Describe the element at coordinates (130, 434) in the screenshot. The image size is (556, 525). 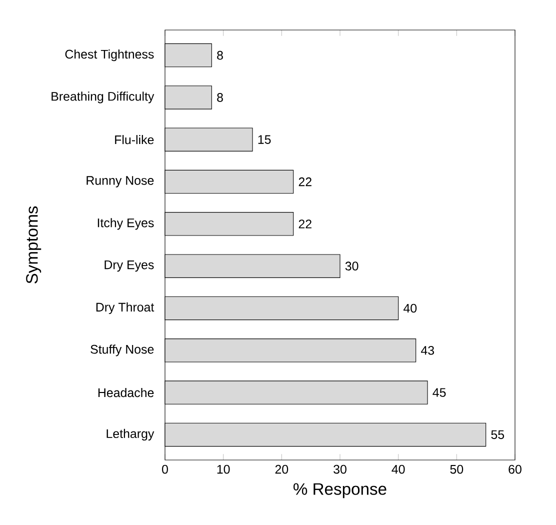
I see `y-tick-label: Lethargy` at that location.